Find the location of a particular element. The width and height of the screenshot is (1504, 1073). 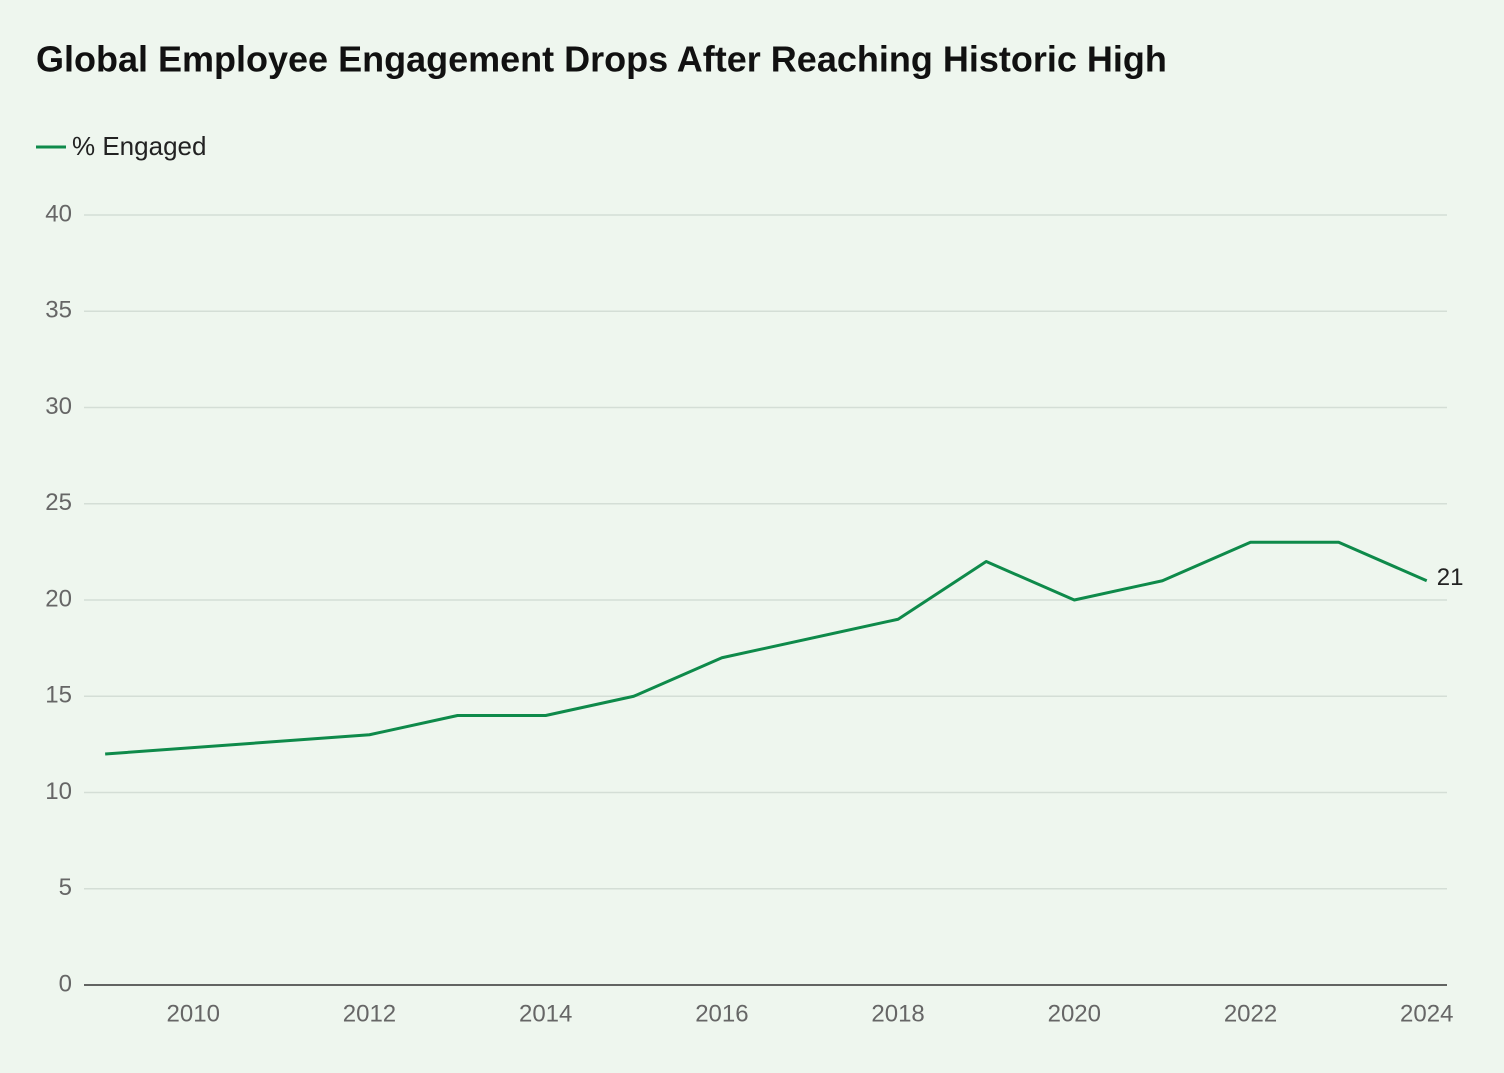

x-tick-label: 2014 is located at coordinates (545, 1013).